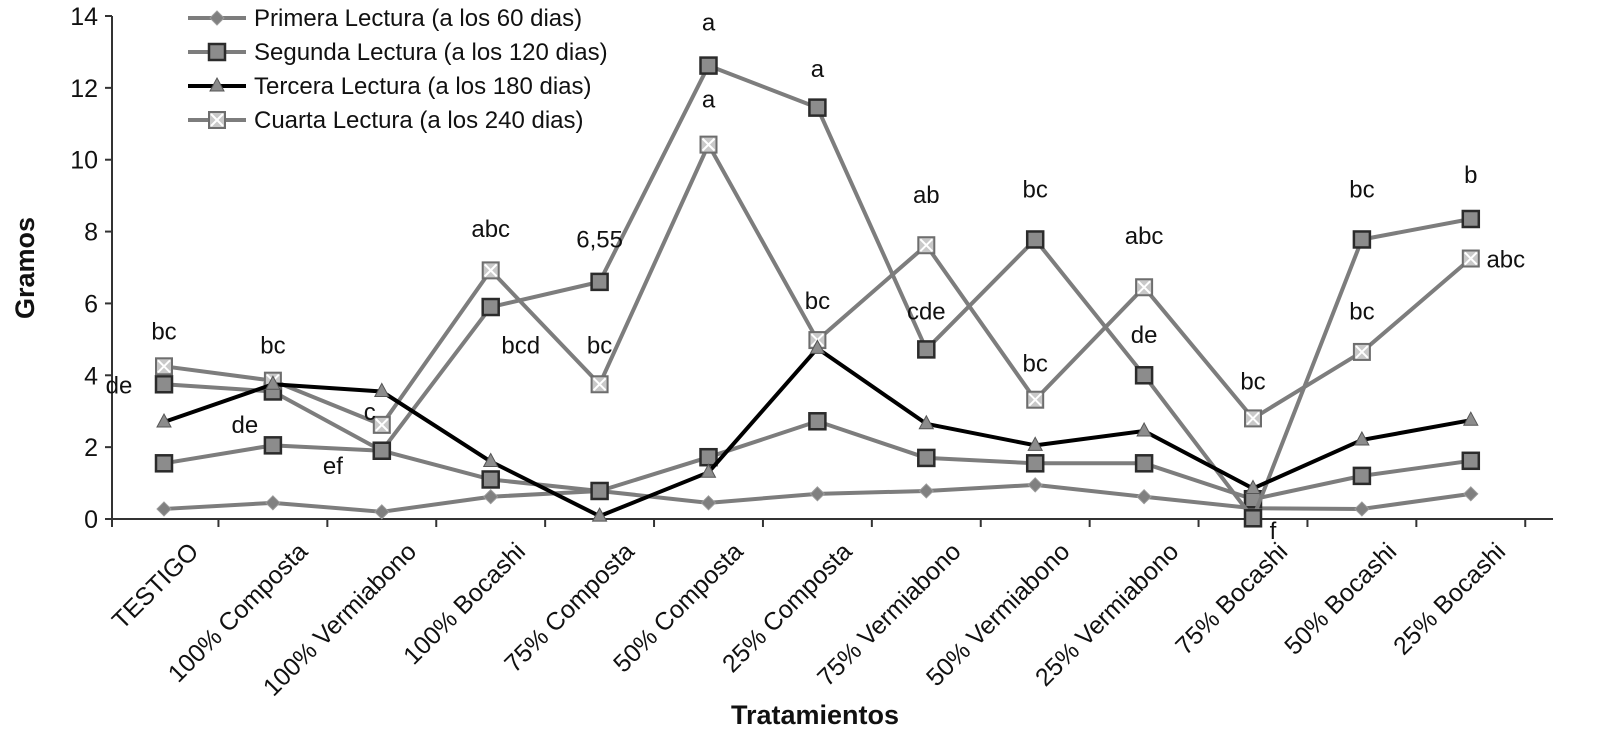 The image size is (1611, 736). What do you see at coordinates (1273, 531) in the screenshot?
I see `significance-label: f` at bounding box center [1273, 531].